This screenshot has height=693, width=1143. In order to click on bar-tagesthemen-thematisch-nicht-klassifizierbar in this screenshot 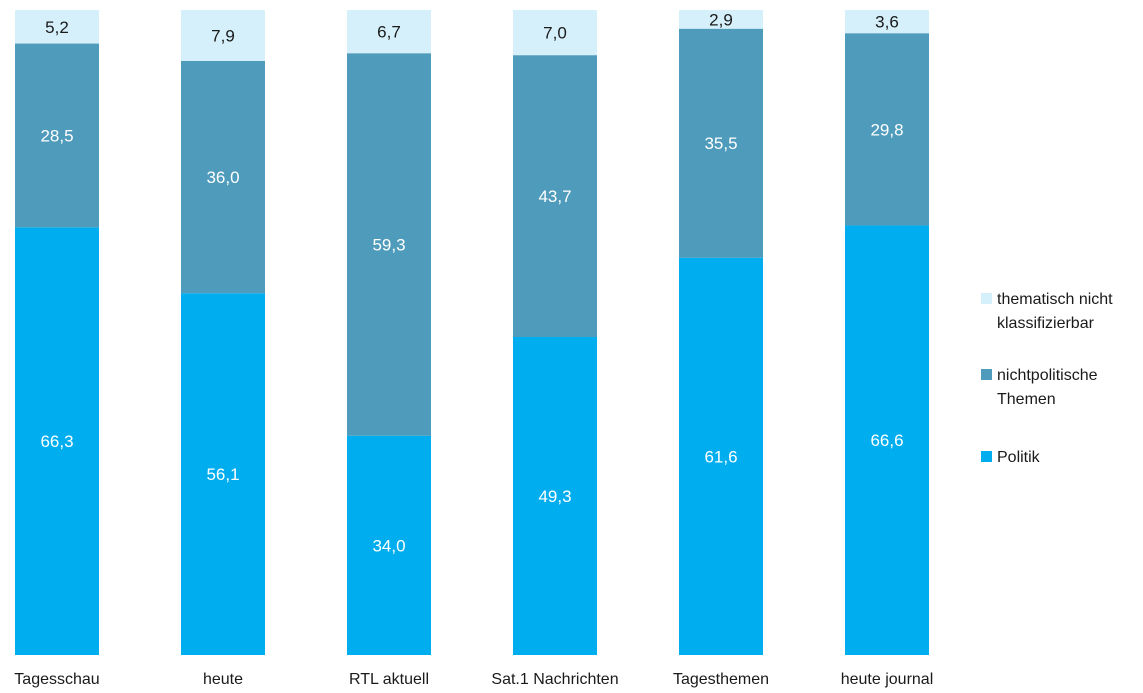, I will do `click(721, 19)`.